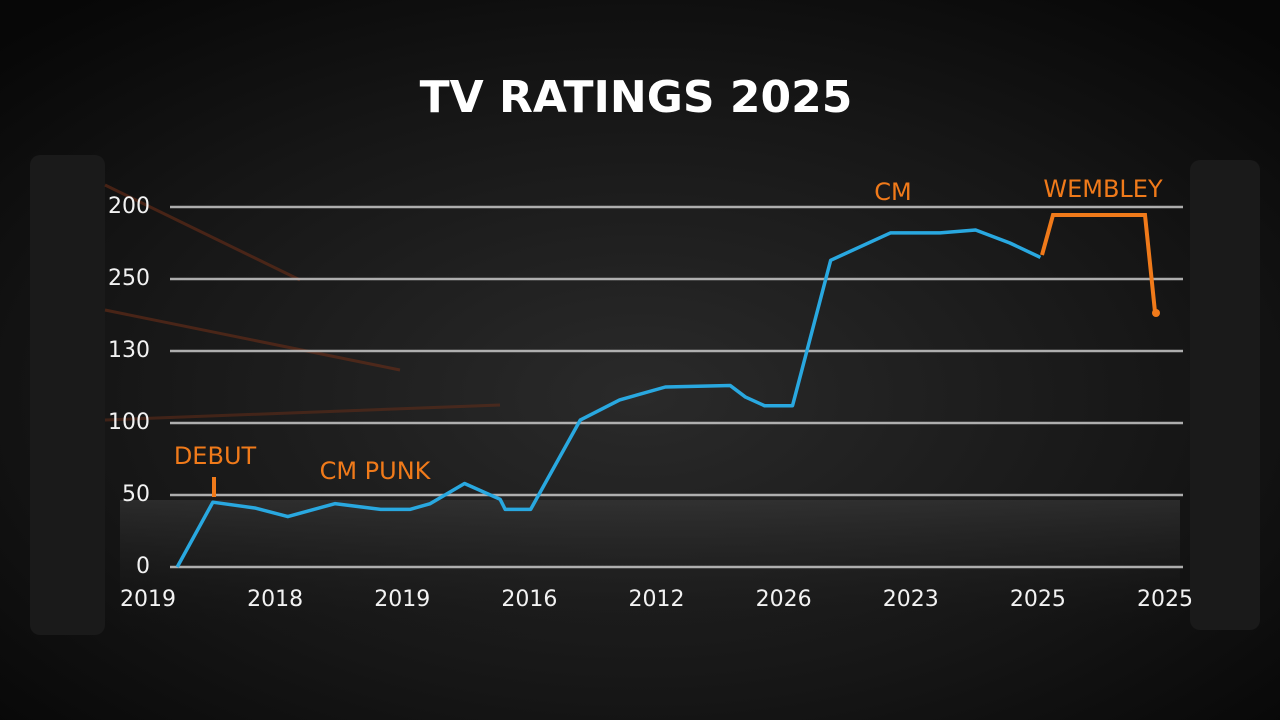 This screenshot has height=720, width=1280. I want to click on annotation: WEMBLEY, so click(1103, 189).